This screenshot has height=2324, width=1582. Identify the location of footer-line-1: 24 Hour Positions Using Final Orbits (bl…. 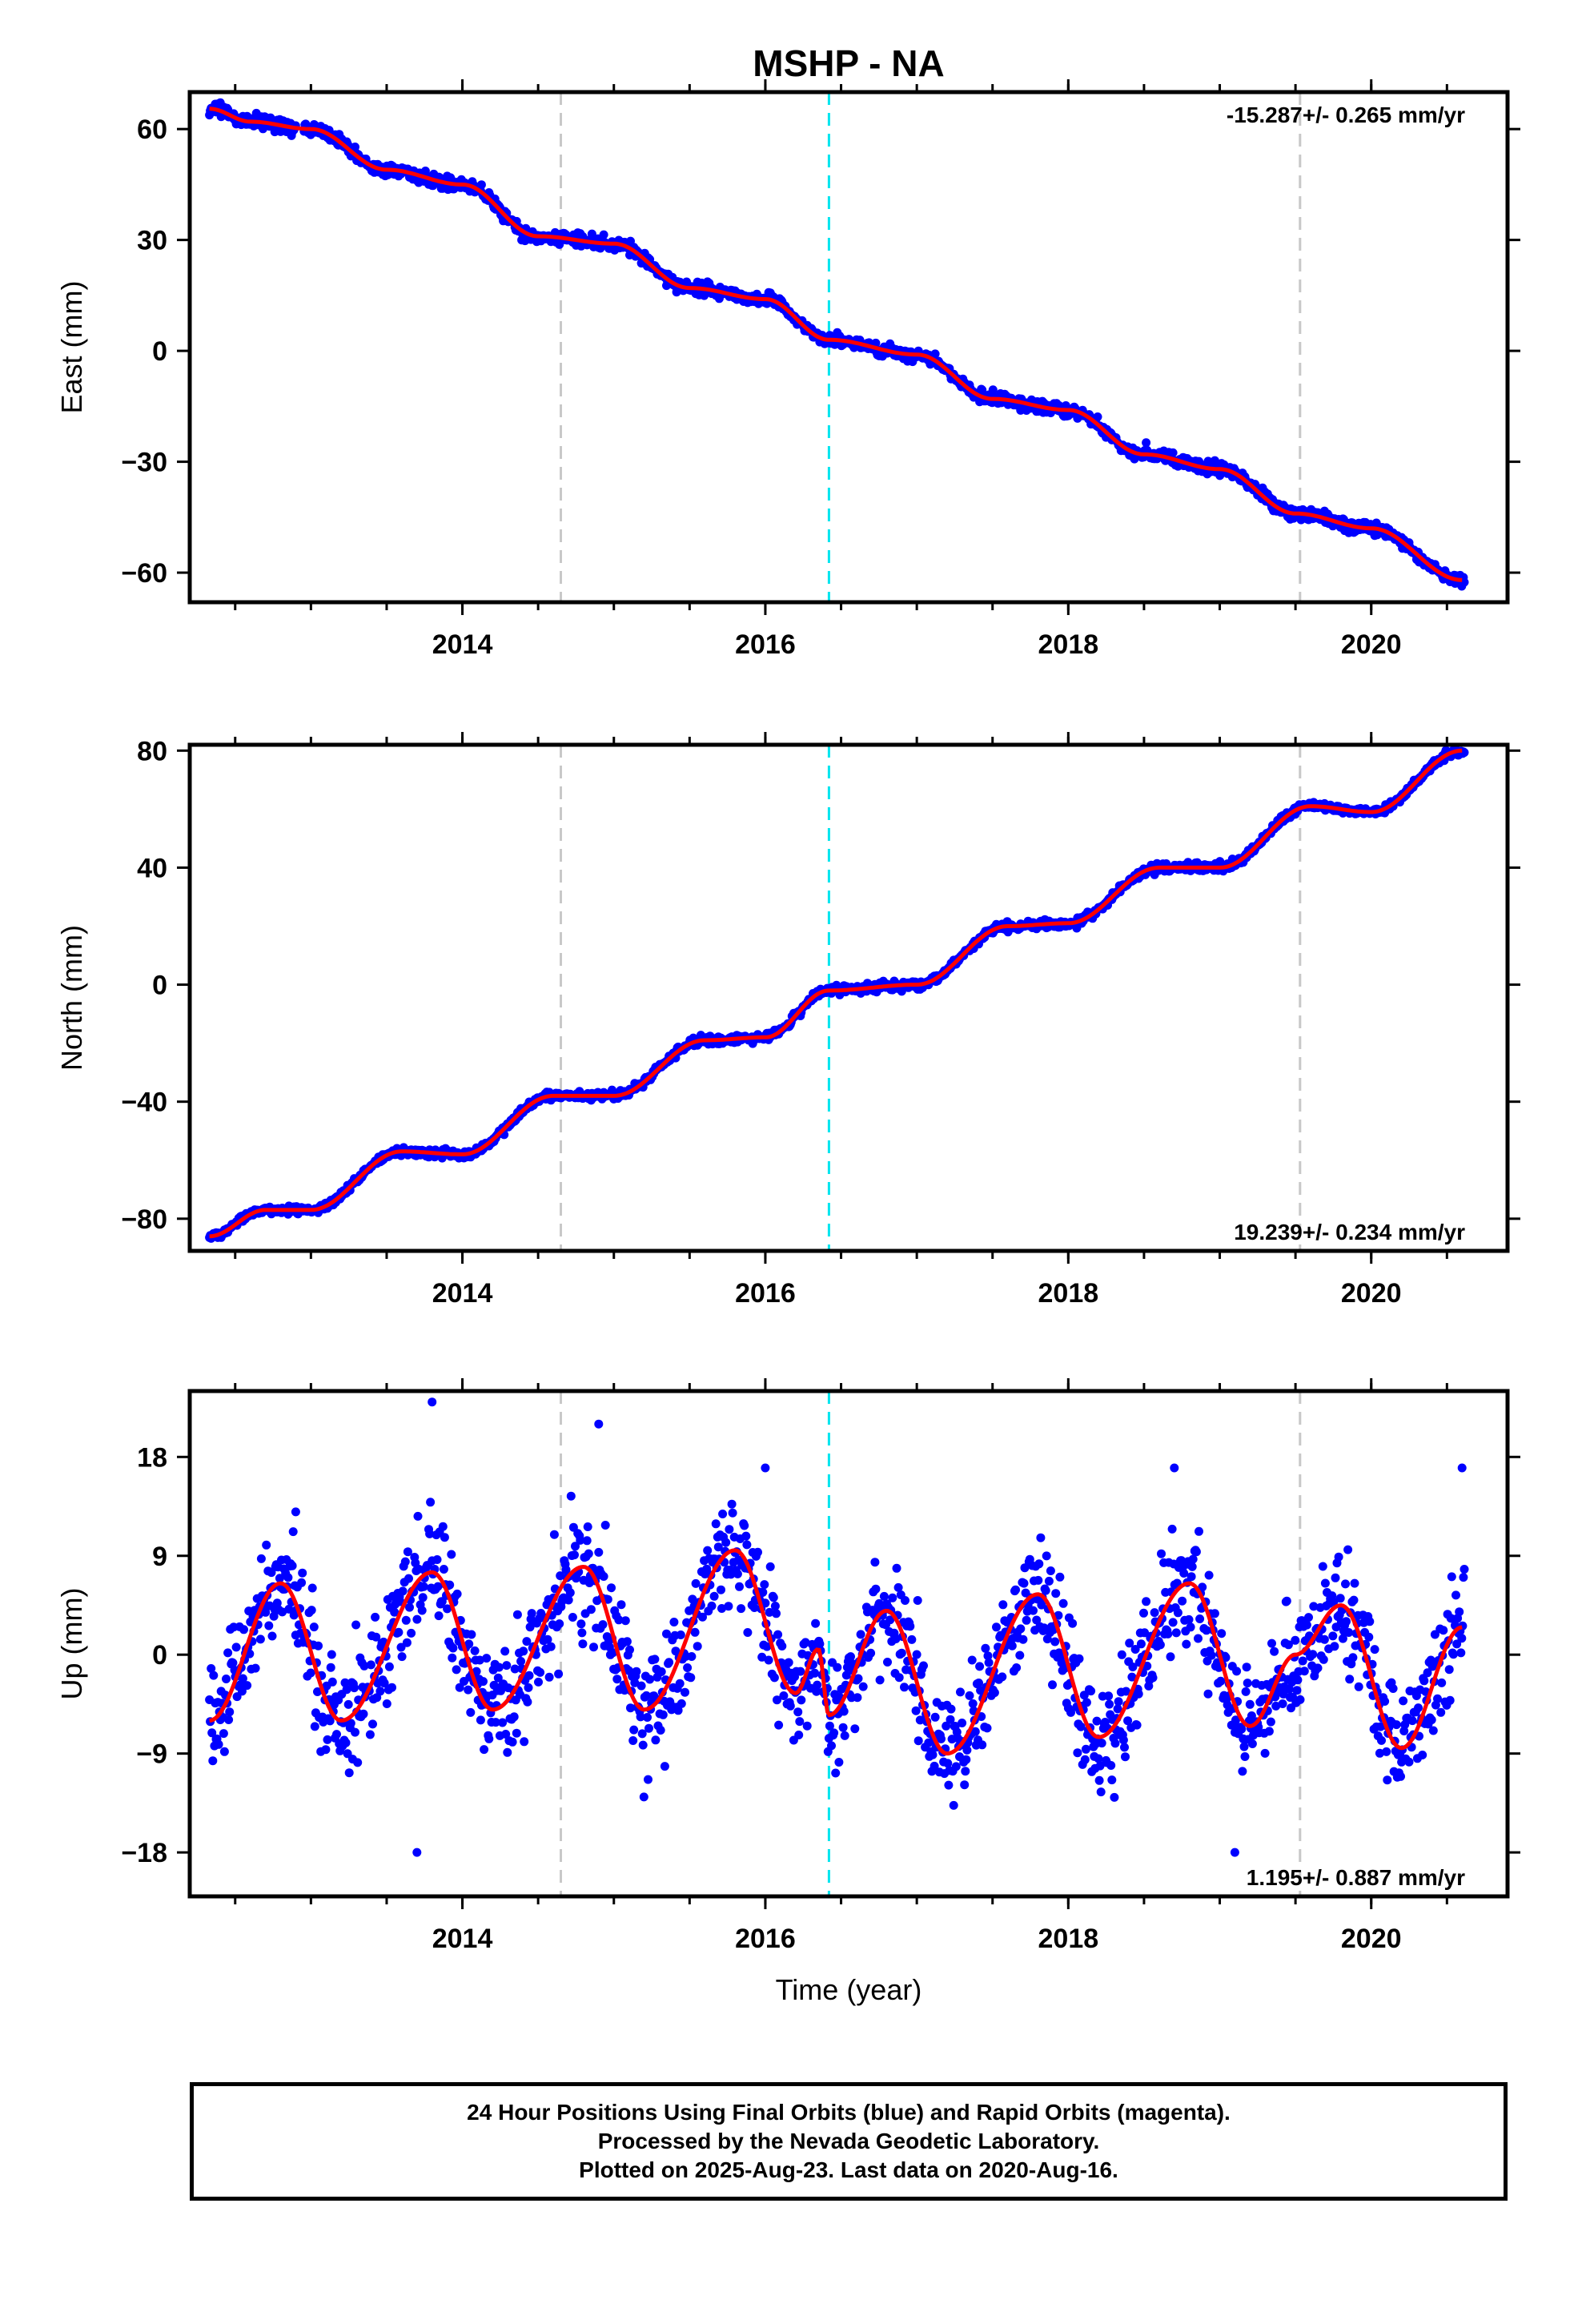
(849, 2112).